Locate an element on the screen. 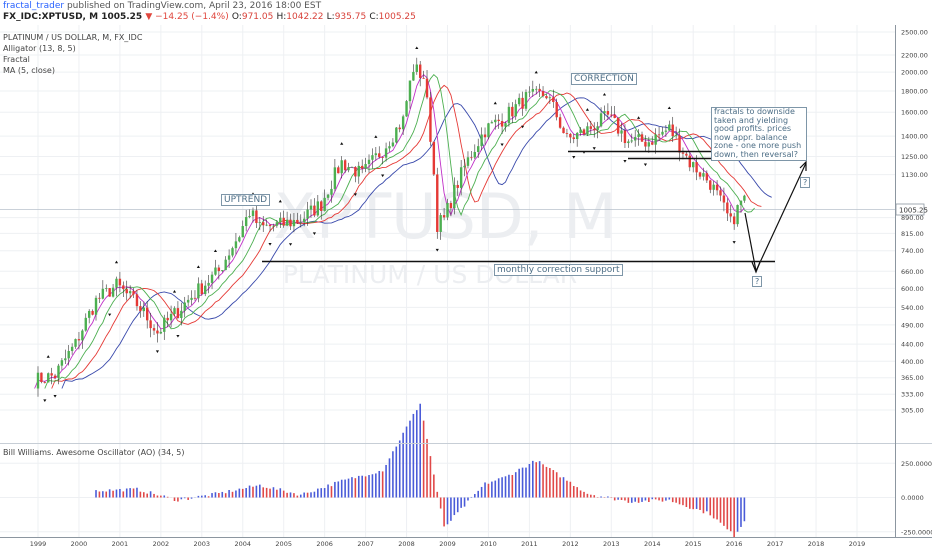 The width and height of the screenshot is (932, 550). alligator-legend: Alligator (13, 8, 5) is located at coordinates (39, 48).